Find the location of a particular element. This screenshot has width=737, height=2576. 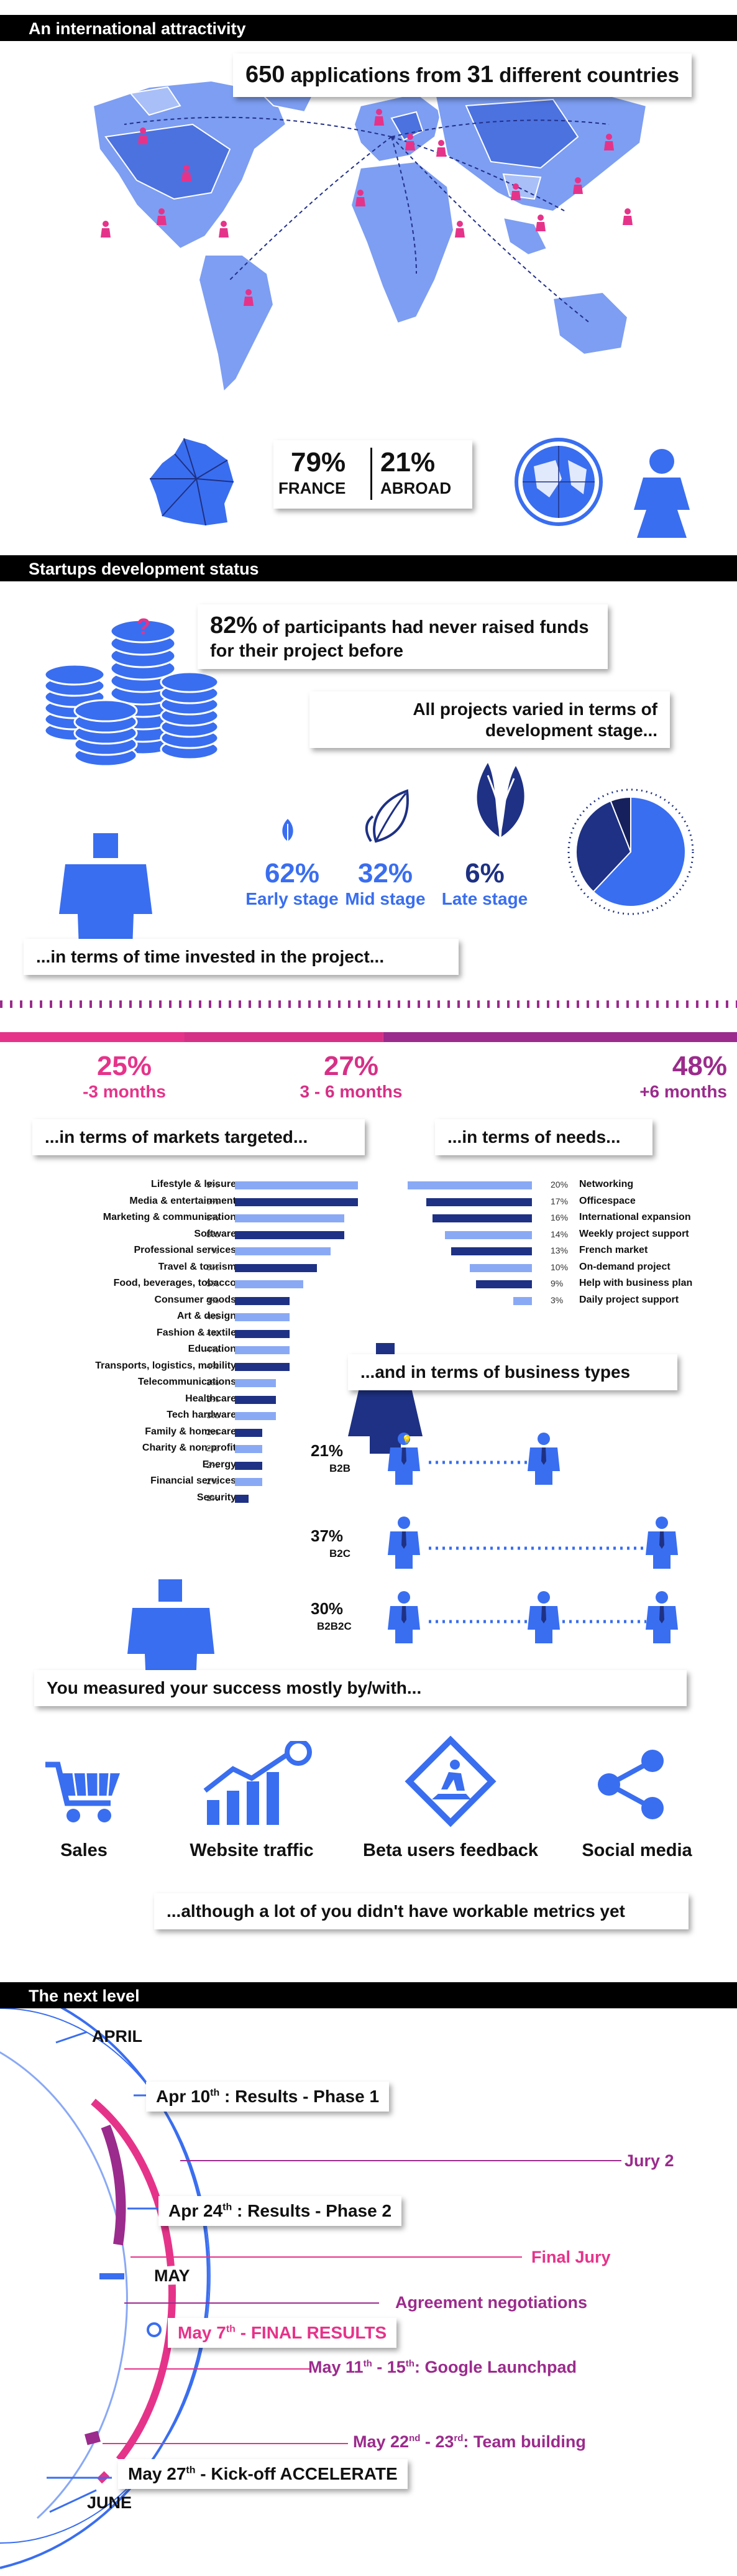

market-pct: 8% is located at coordinates (212, 1217).